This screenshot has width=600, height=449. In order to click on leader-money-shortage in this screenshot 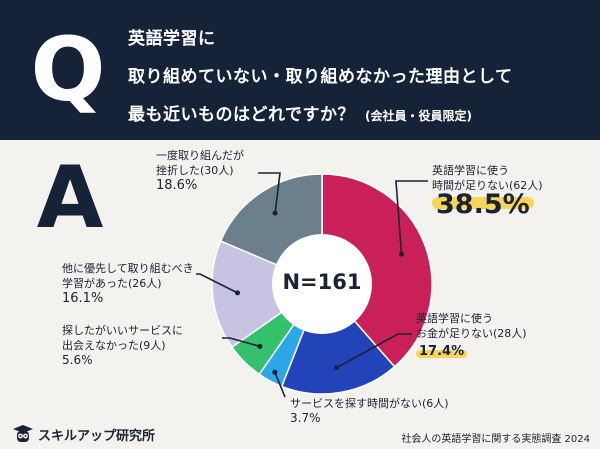, I will do `click(374, 351)`.